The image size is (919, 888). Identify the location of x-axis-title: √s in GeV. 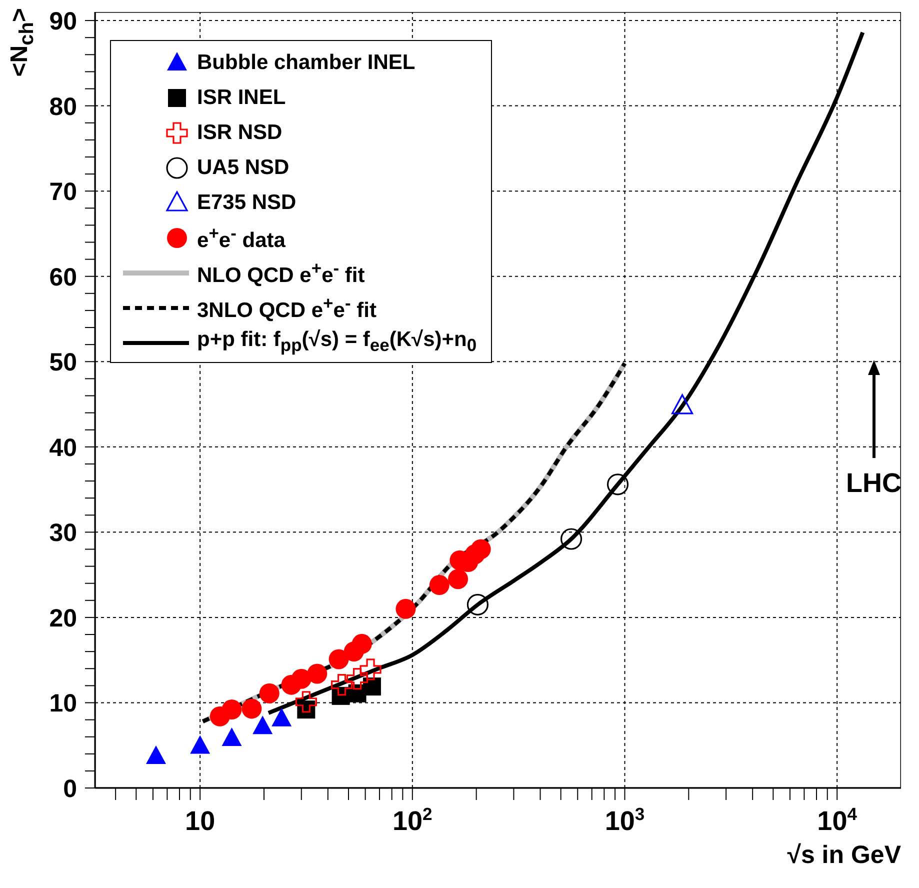
(844, 855).